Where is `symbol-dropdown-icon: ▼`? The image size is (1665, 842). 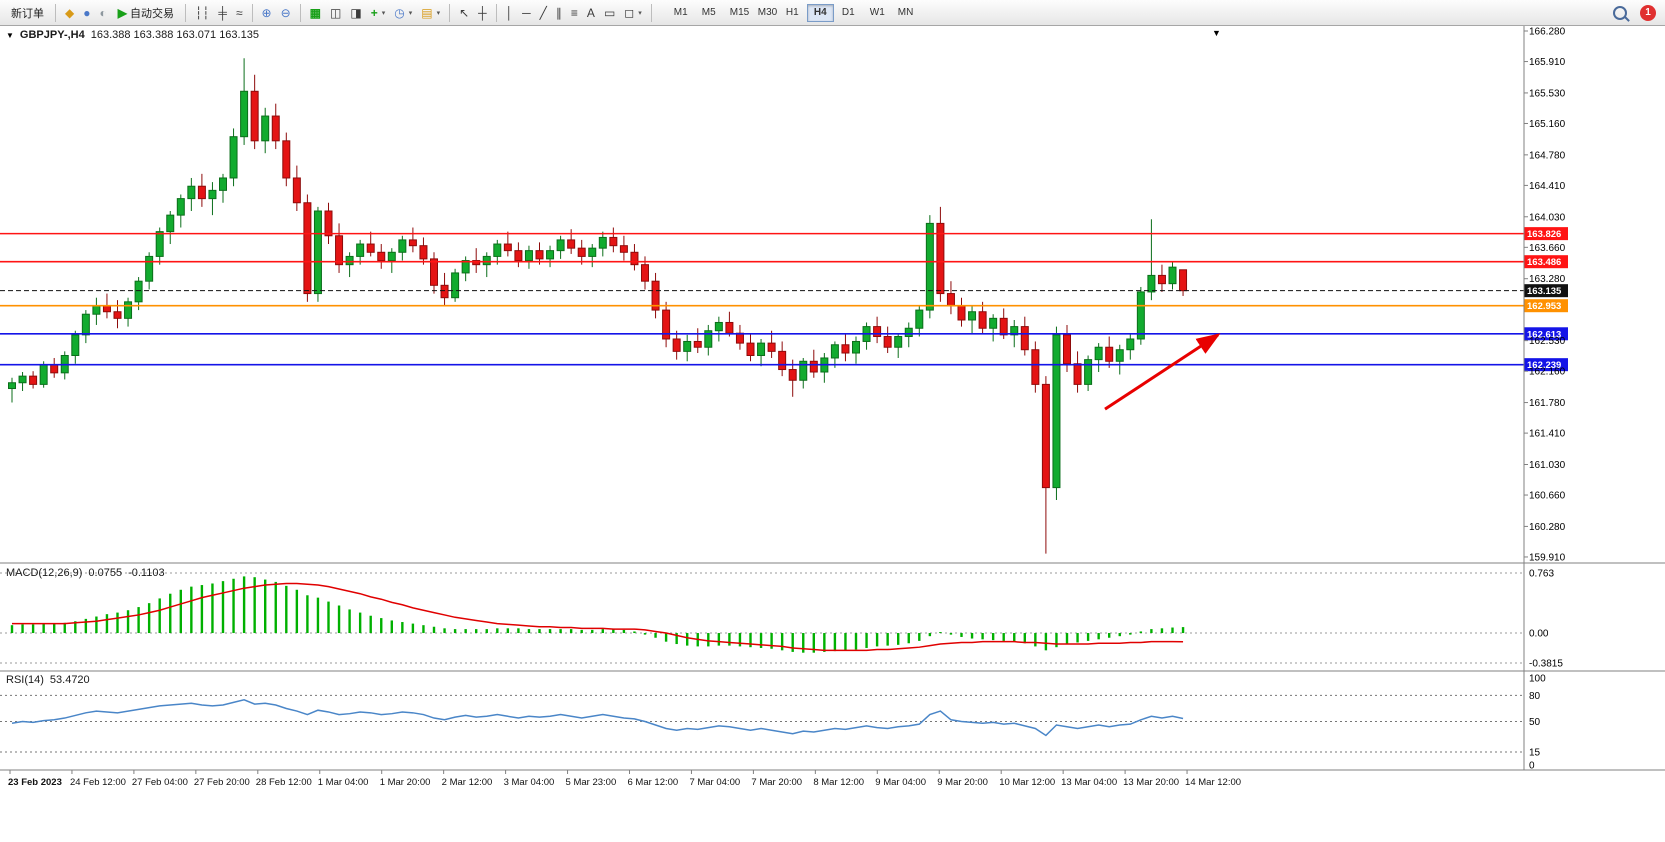
symbol-dropdown-icon: ▼ is located at coordinates (10, 35).